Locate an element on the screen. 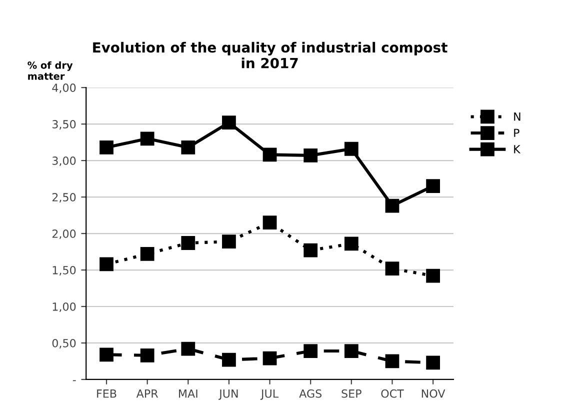  y-tick-label: 4,00 is located at coordinates (64, 89).